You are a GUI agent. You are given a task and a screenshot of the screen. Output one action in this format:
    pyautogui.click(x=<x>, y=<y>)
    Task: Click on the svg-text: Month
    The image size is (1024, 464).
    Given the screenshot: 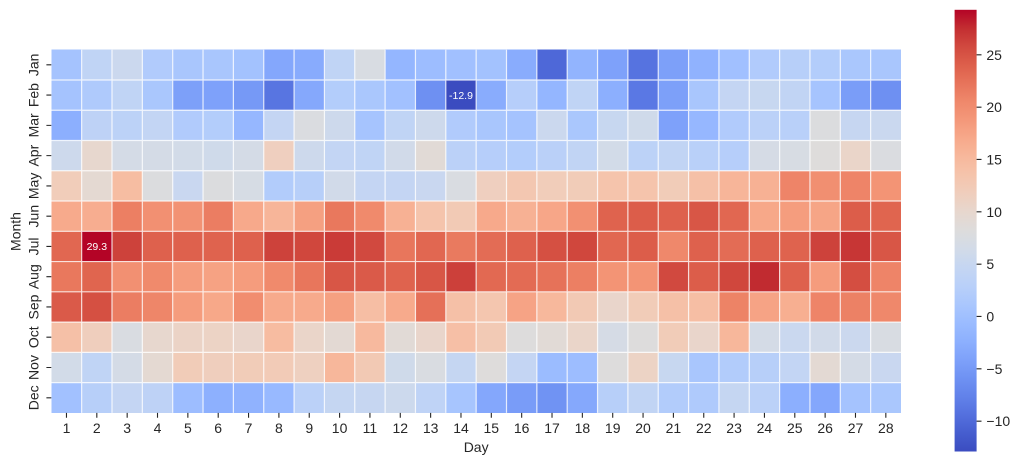 What is the action you would take?
    pyautogui.click(x=16, y=231)
    